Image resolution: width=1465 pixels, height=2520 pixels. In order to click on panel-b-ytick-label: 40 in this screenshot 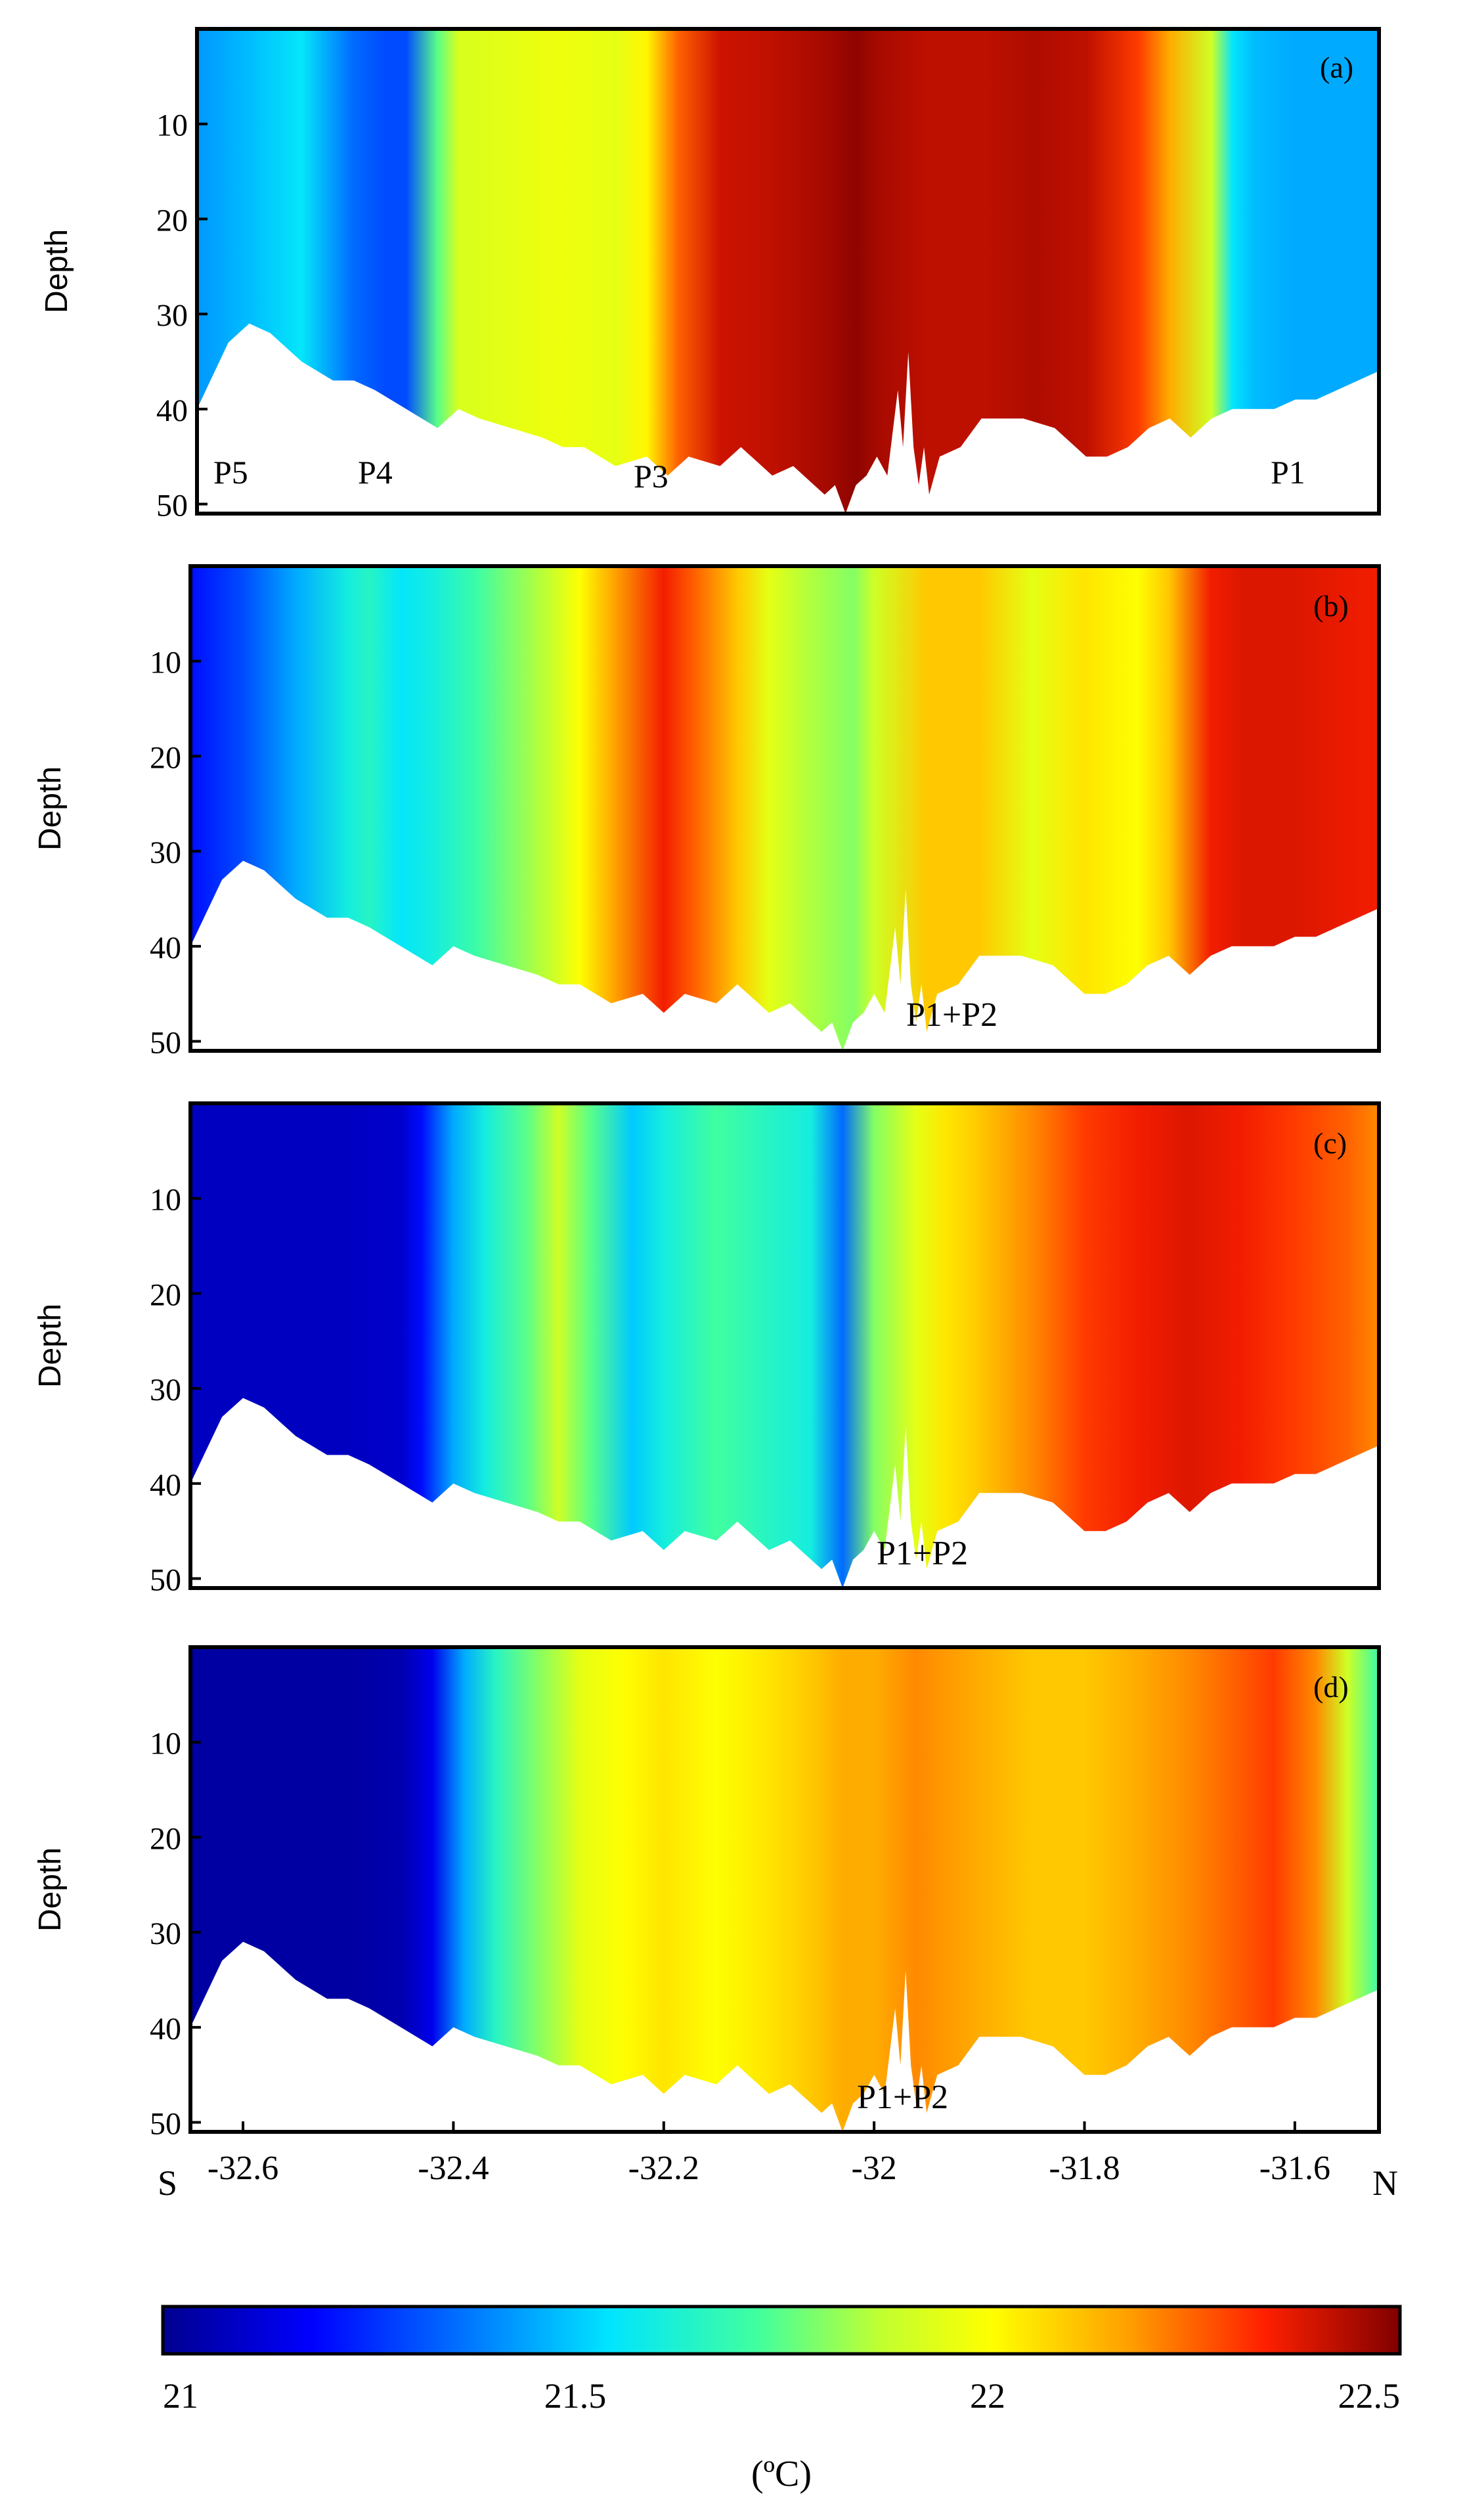, I will do `click(165, 948)`.